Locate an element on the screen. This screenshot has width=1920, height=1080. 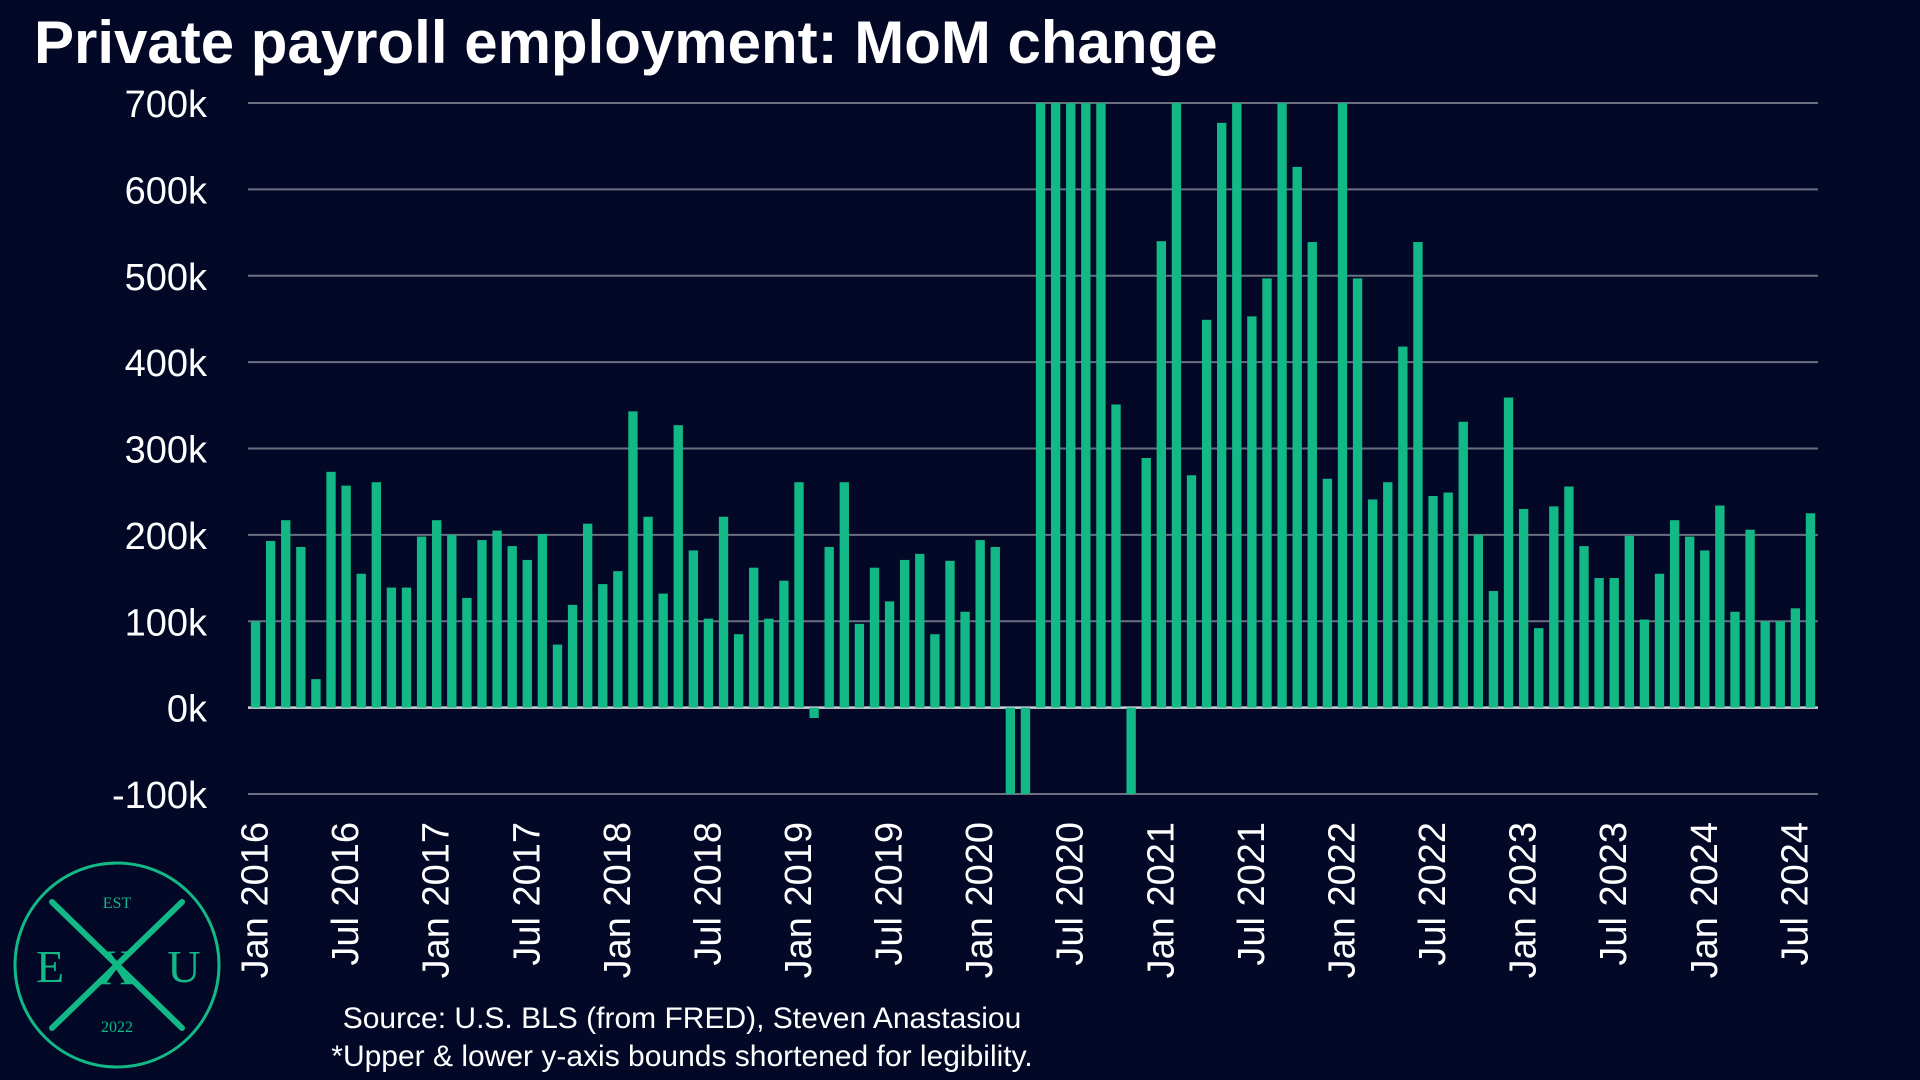
exu-logo: EST E X U 2022 is located at coordinates (117, 965).